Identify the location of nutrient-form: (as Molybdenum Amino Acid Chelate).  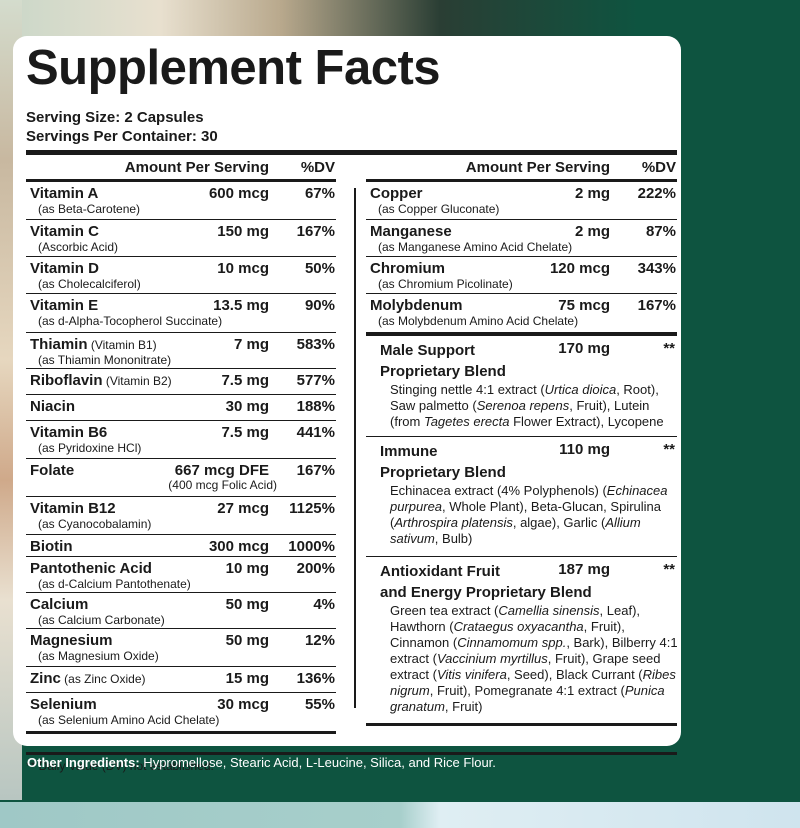
(478, 321).